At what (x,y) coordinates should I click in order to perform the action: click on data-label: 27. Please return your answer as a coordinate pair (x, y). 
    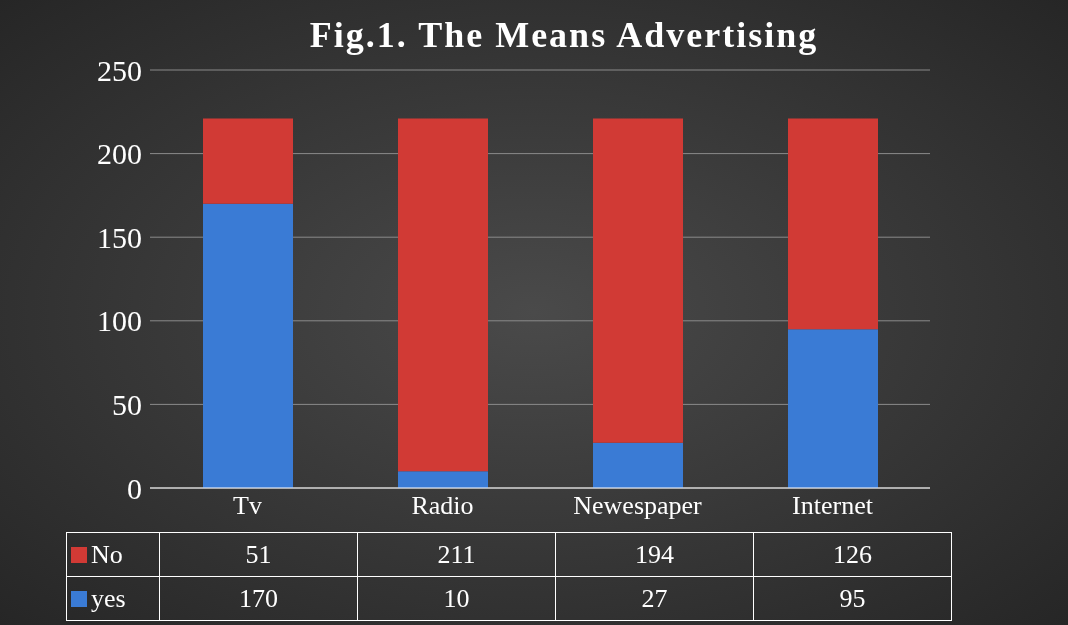
    Looking at the image, I should click on (654, 598).